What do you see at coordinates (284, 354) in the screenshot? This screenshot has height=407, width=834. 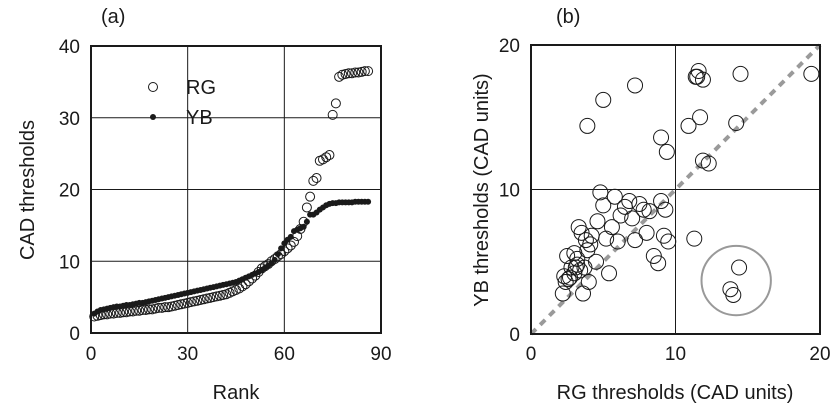 I see `x-tick-label: 60` at bounding box center [284, 354].